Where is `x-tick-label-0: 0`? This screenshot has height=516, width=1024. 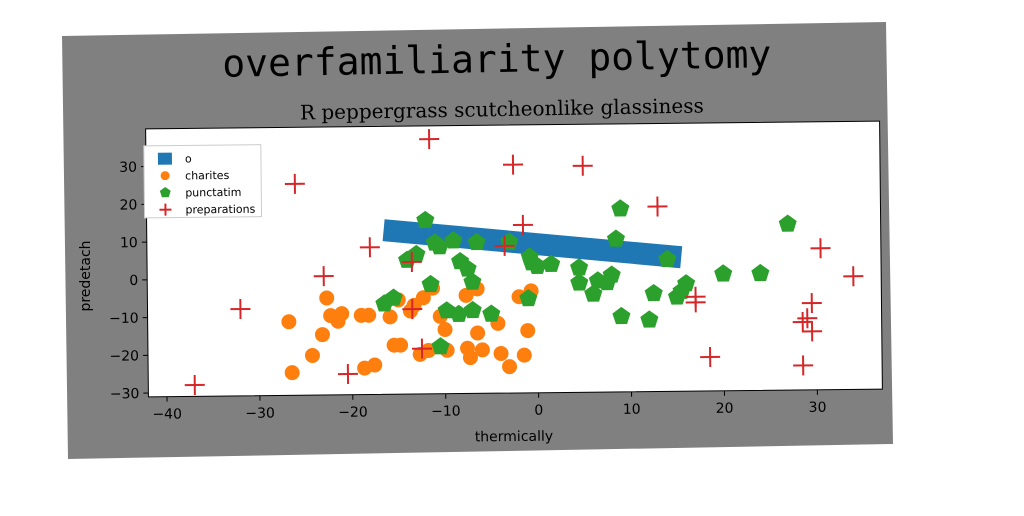 x-tick-label-0: 0 is located at coordinates (538, 411).